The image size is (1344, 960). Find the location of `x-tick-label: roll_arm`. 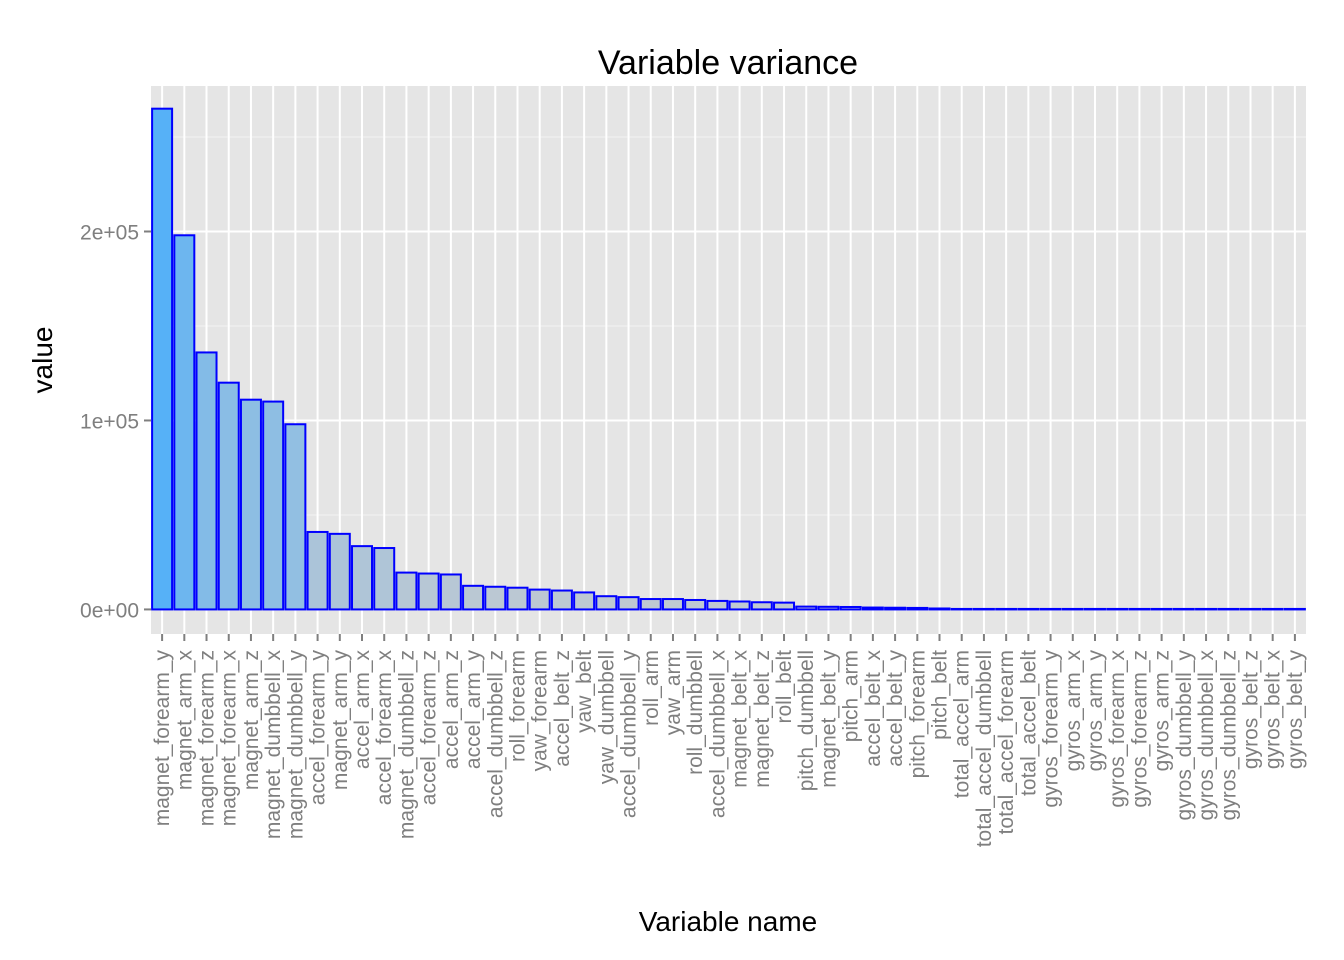

x-tick-label: roll_arm is located at coordinates (651, 688).